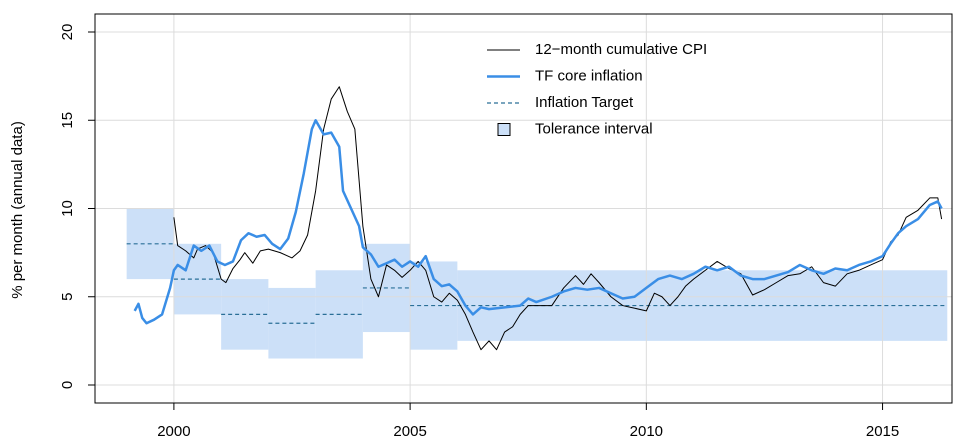 The image size is (953, 442). Describe the element at coordinates (67, 32) in the screenshot. I see `y-tick-label: 20` at that location.